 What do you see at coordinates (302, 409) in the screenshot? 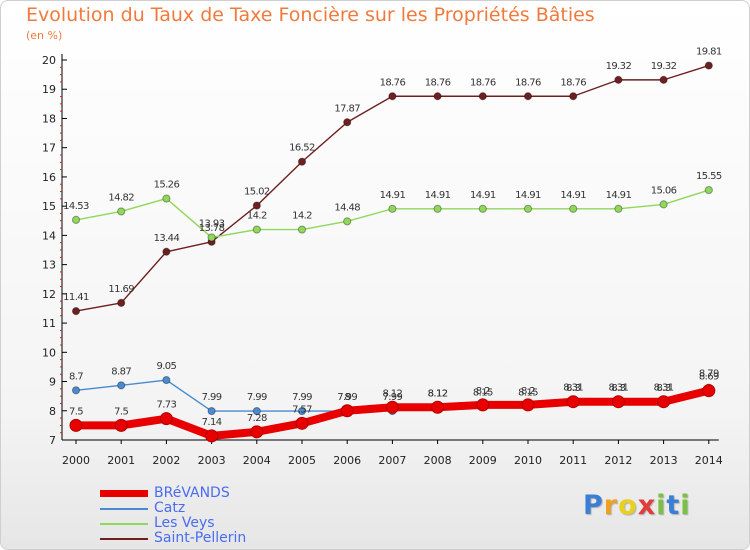
I see `data-label: 7.57` at bounding box center [302, 409].